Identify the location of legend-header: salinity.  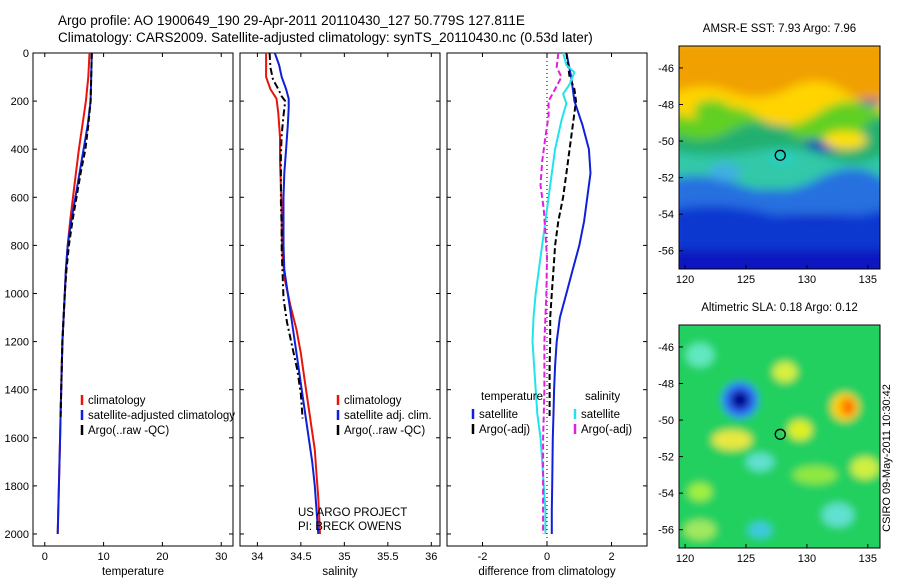
(602, 397).